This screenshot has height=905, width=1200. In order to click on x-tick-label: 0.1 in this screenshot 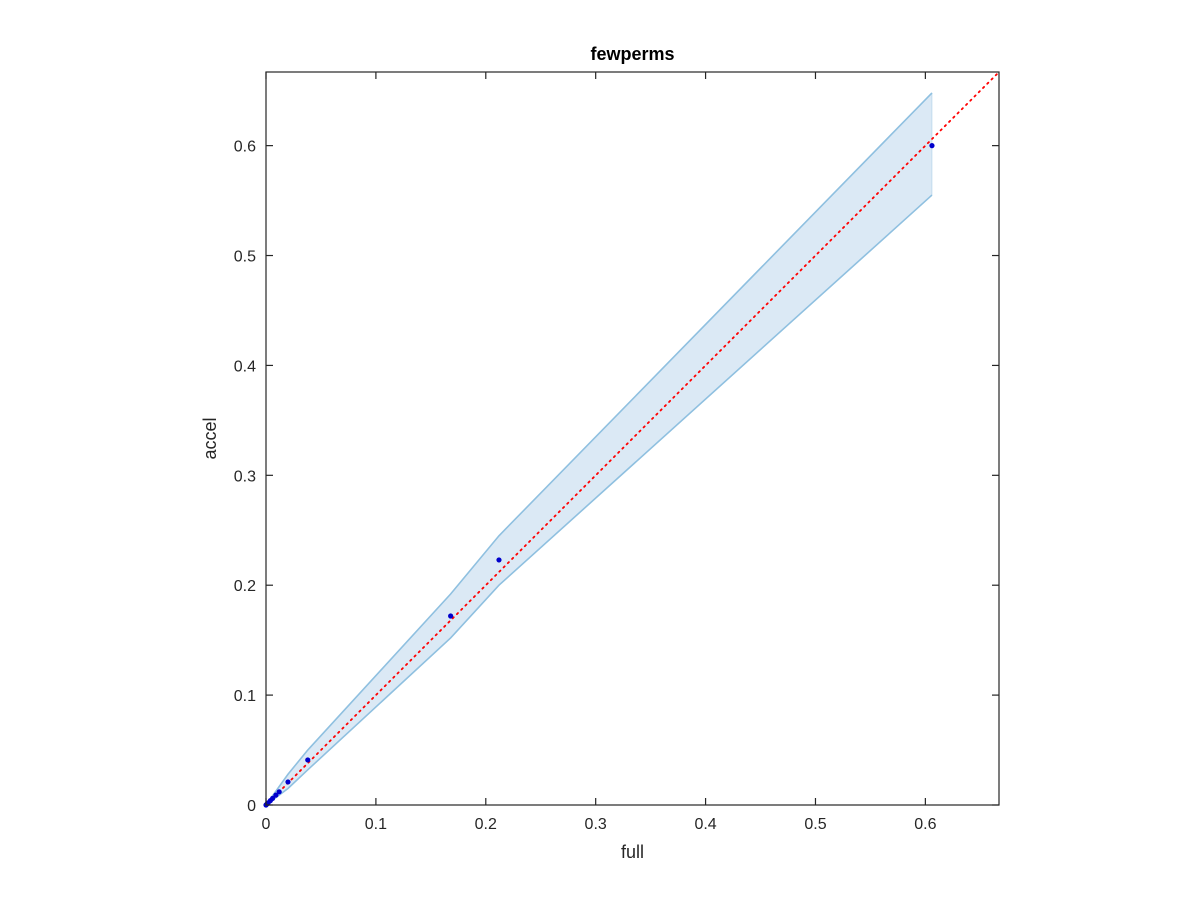, I will do `click(376, 824)`.